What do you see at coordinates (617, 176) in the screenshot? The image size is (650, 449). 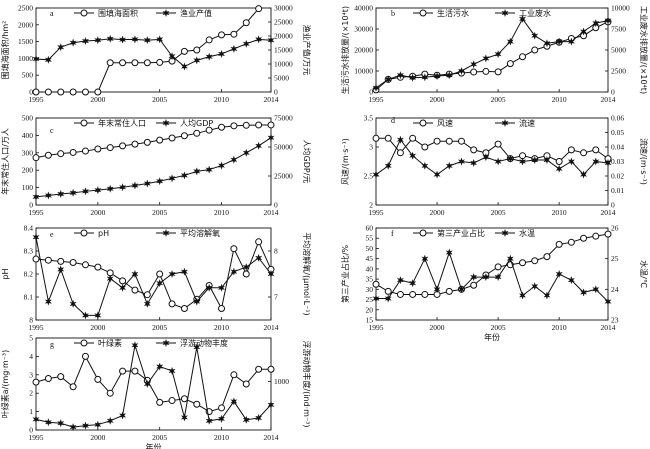 I see `y-right-tick-label: 0.02` at bounding box center [617, 176].